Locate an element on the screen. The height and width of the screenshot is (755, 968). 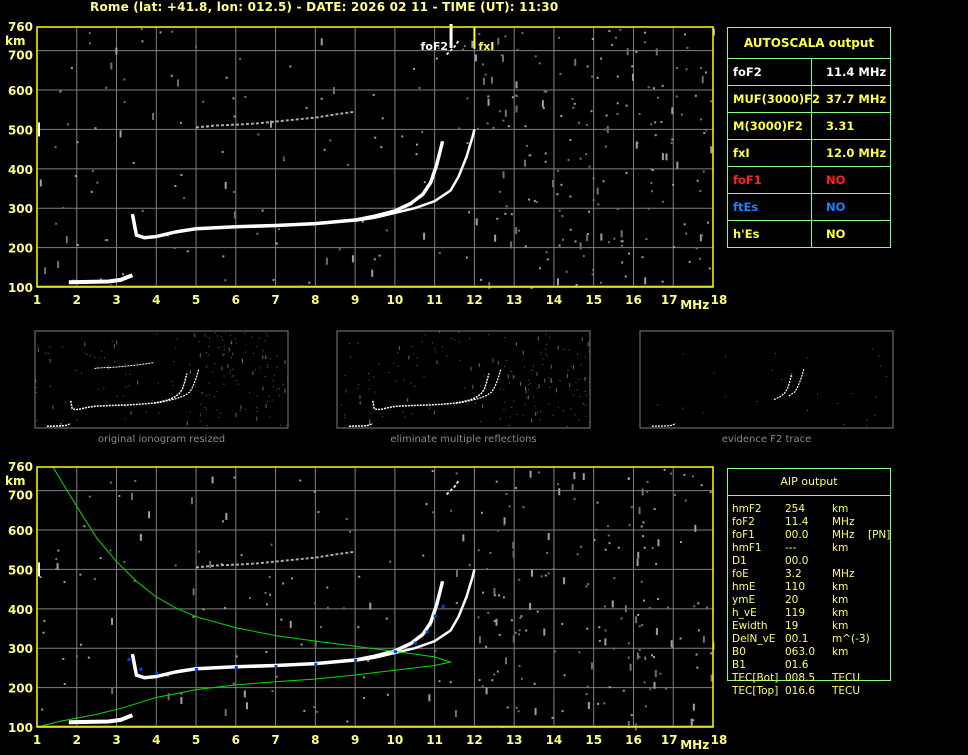
aip-param: hmF1 is located at coordinates (747, 548).